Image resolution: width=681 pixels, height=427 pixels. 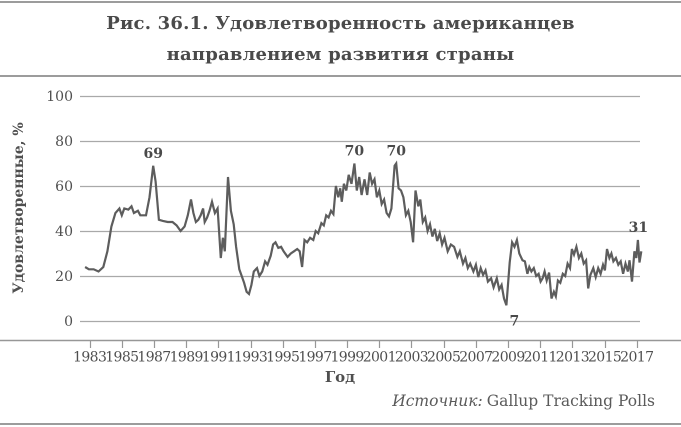 What do you see at coordinates (64, 277) in the screenshot?
I see `y-tick-label: 20` at bounding box center [64, 277].